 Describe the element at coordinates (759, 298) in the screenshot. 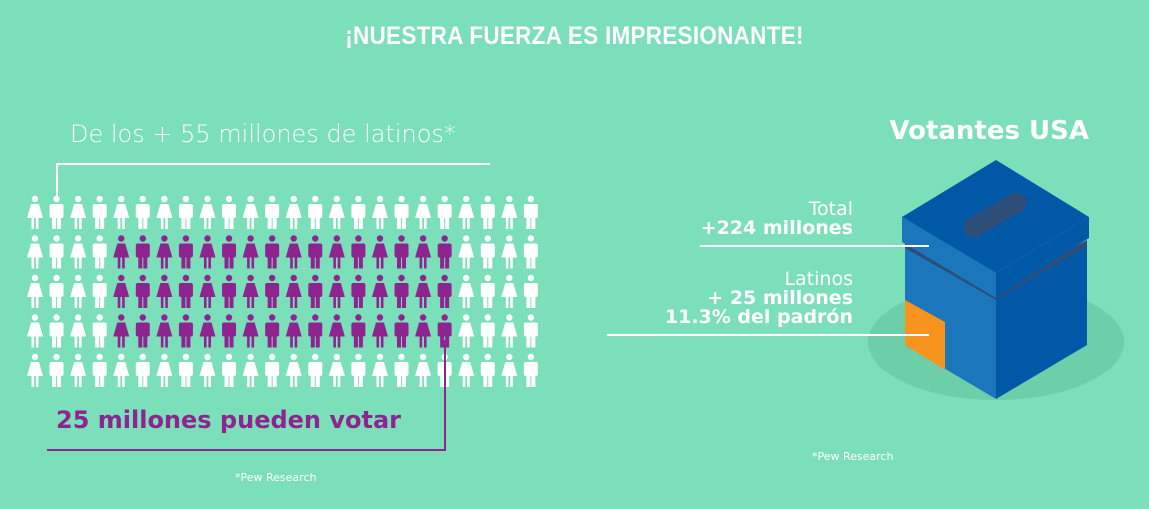

I see `latinos-label-group: Latinos + 25 millones 11.3% del padrón` at that location.